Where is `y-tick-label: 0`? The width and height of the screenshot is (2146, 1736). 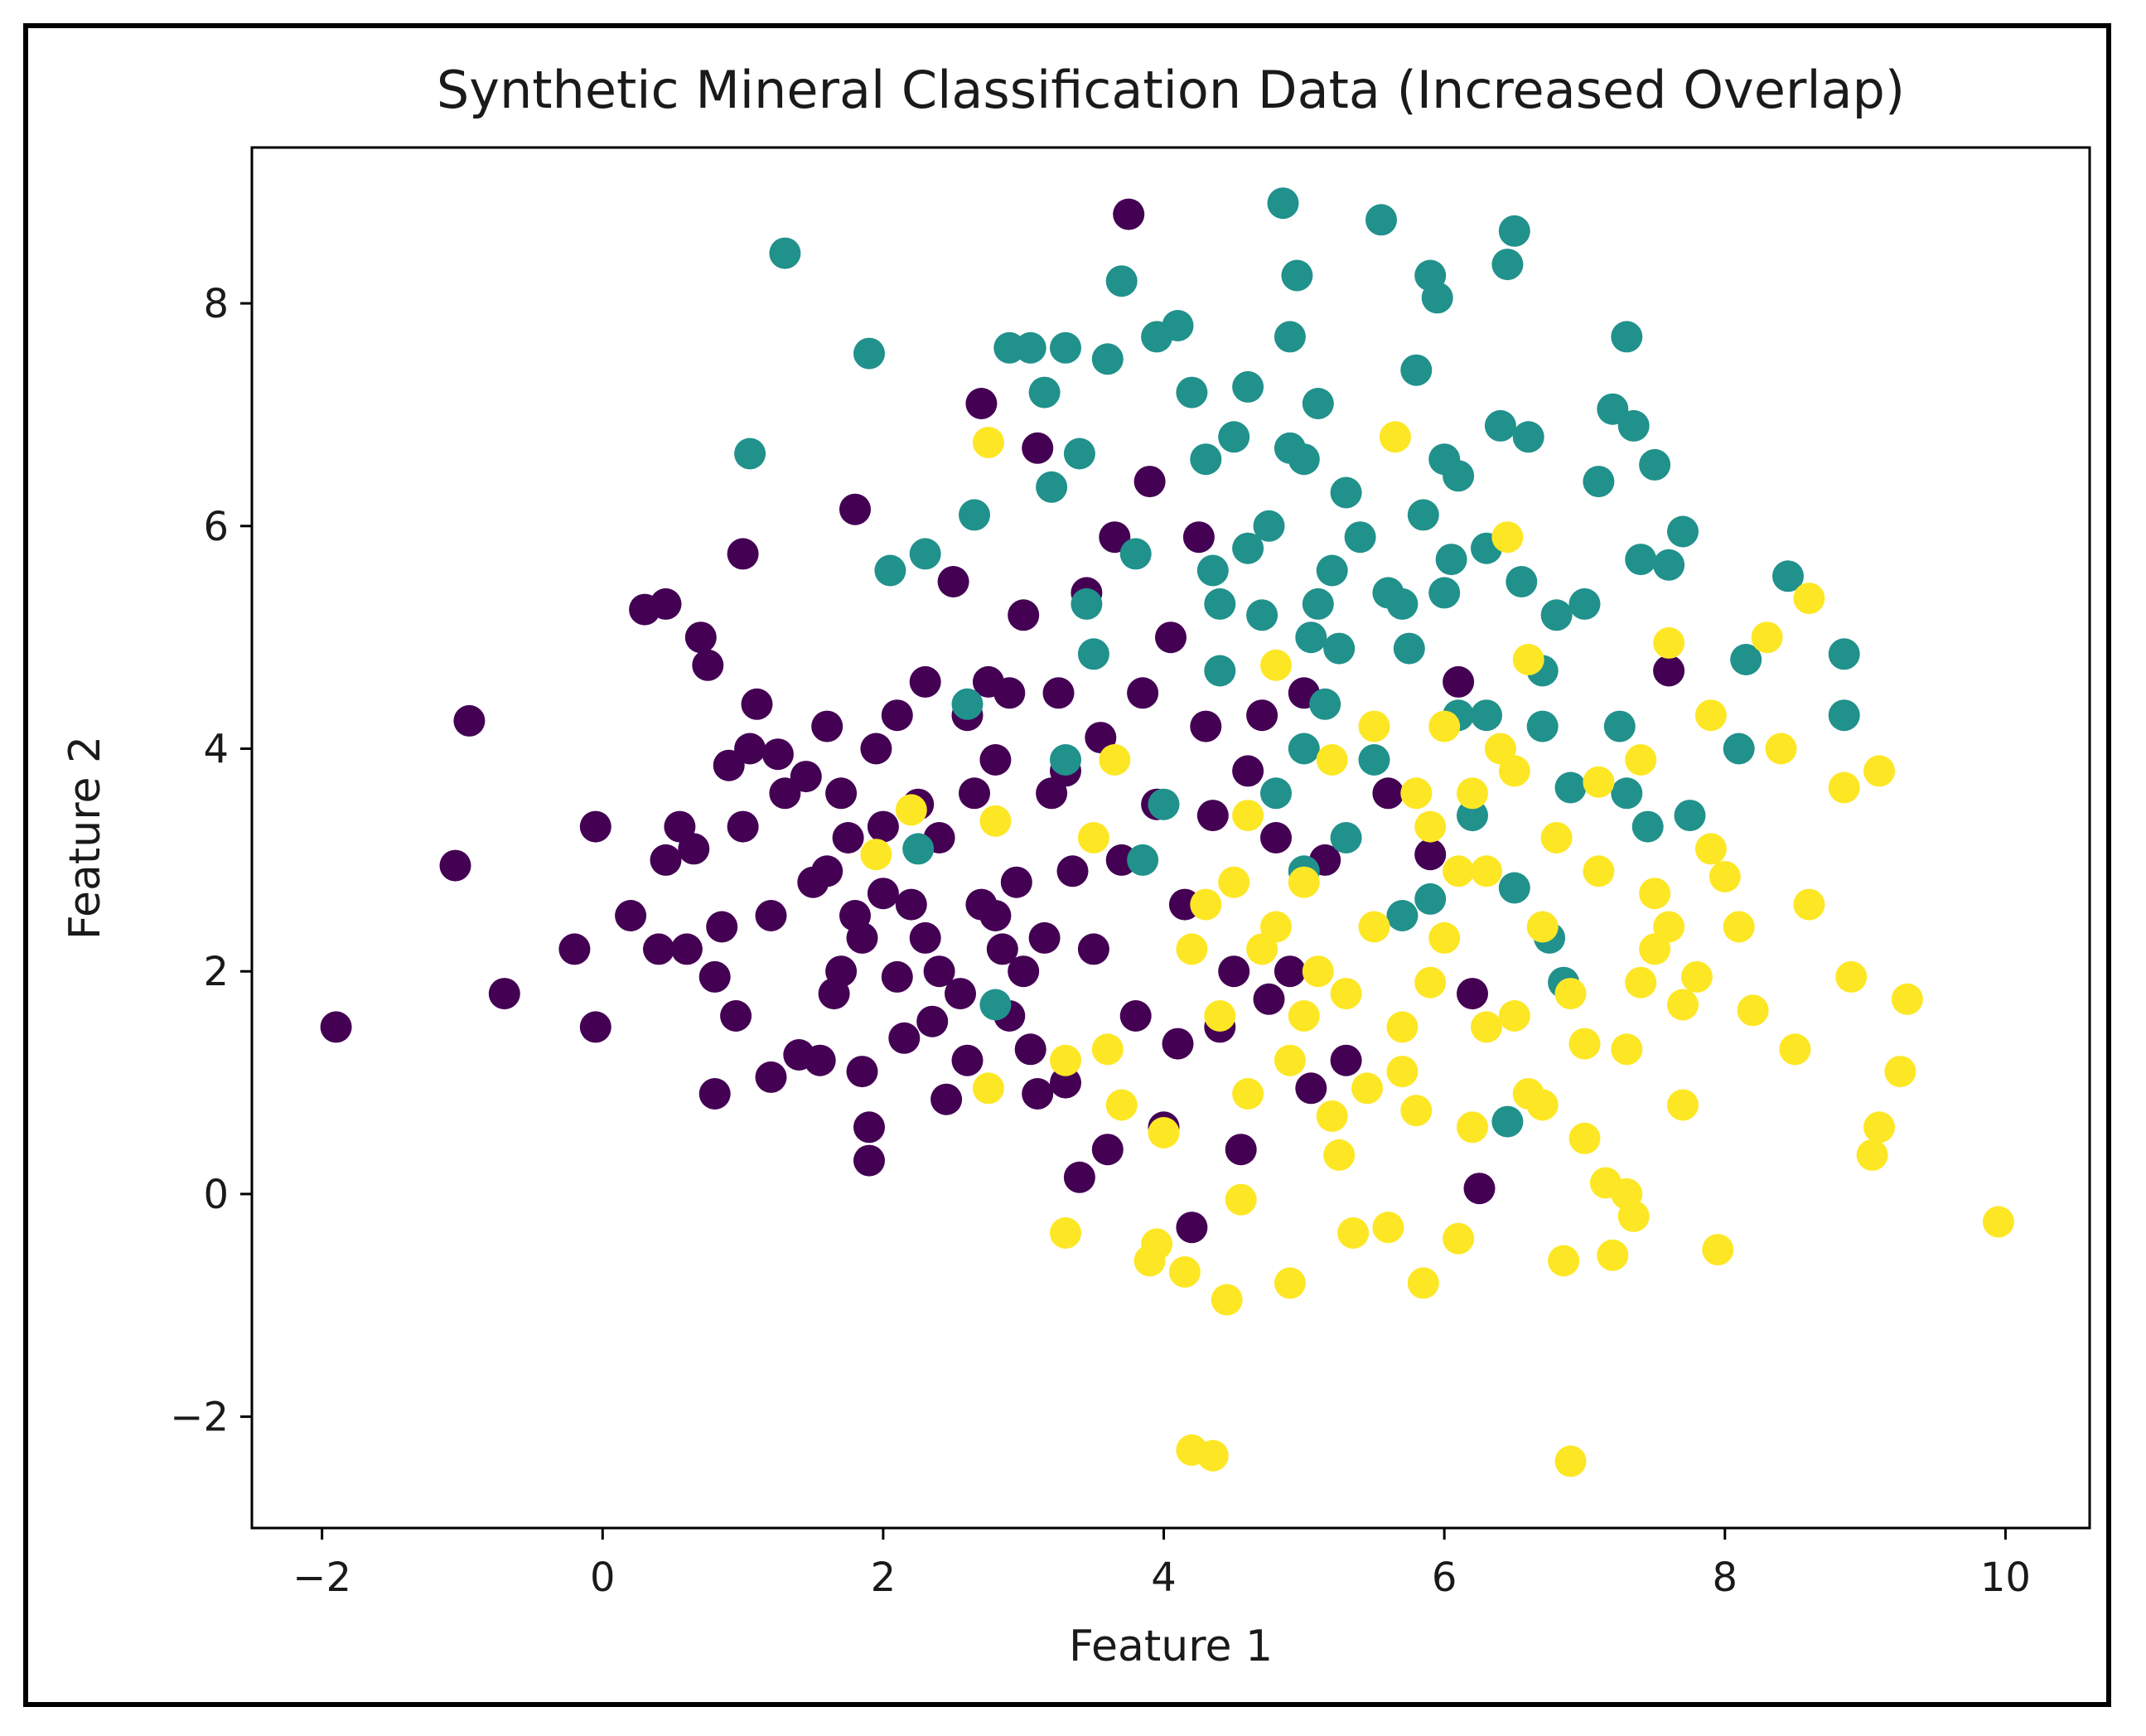 y-tick-label: 0 is located at coordinates (216, 1195).